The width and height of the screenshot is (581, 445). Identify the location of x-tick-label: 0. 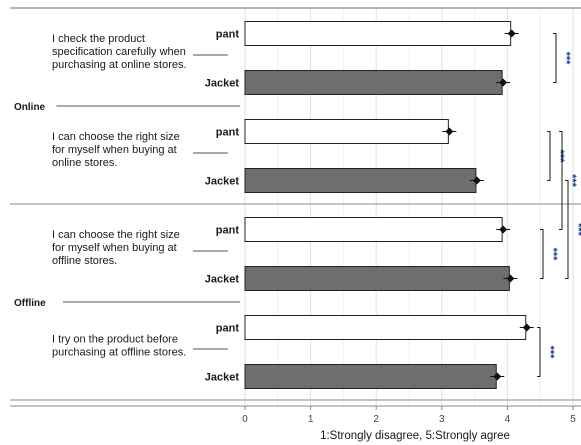
(245, 419).